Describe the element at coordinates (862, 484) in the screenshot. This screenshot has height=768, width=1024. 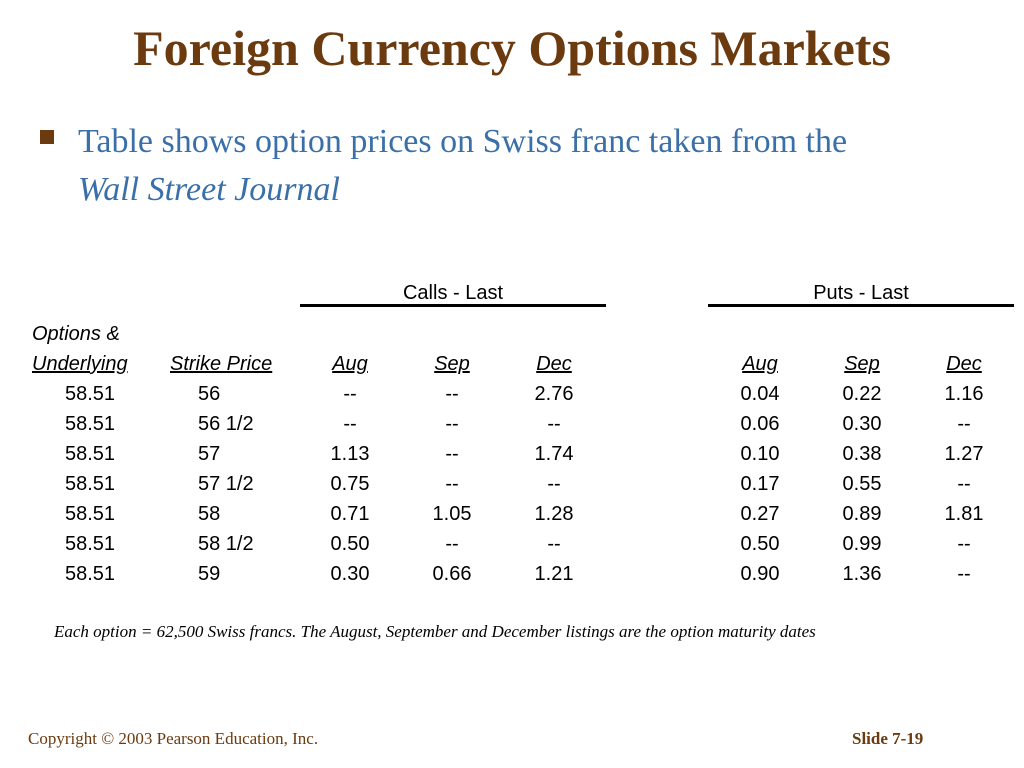
I see `put-sep-price-cell: 0.55` at that location.